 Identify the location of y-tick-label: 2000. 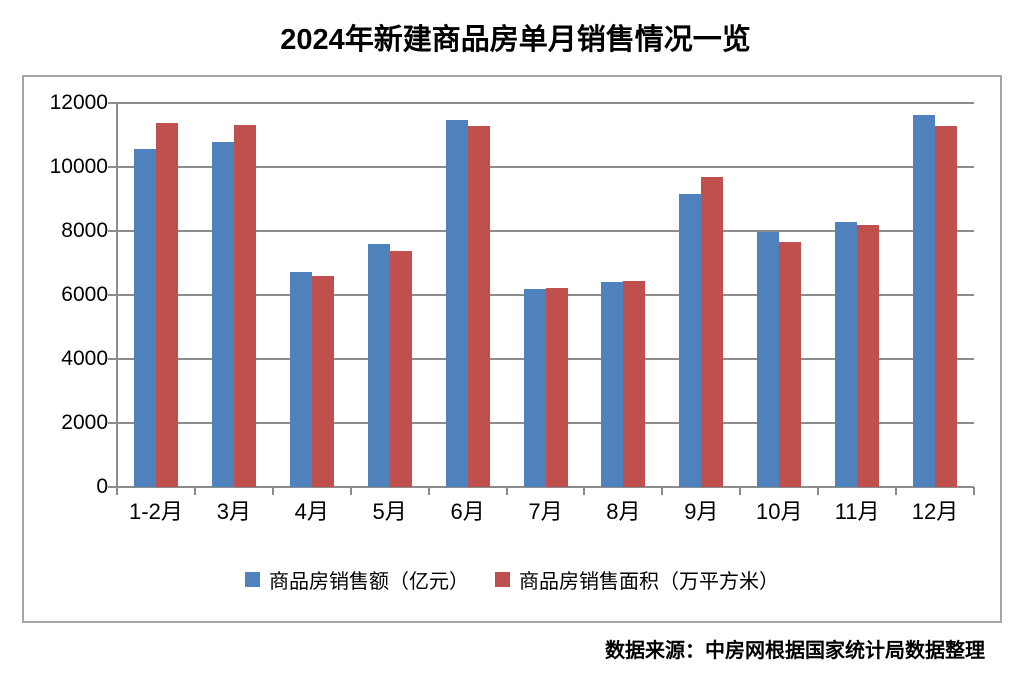
(84, 422).